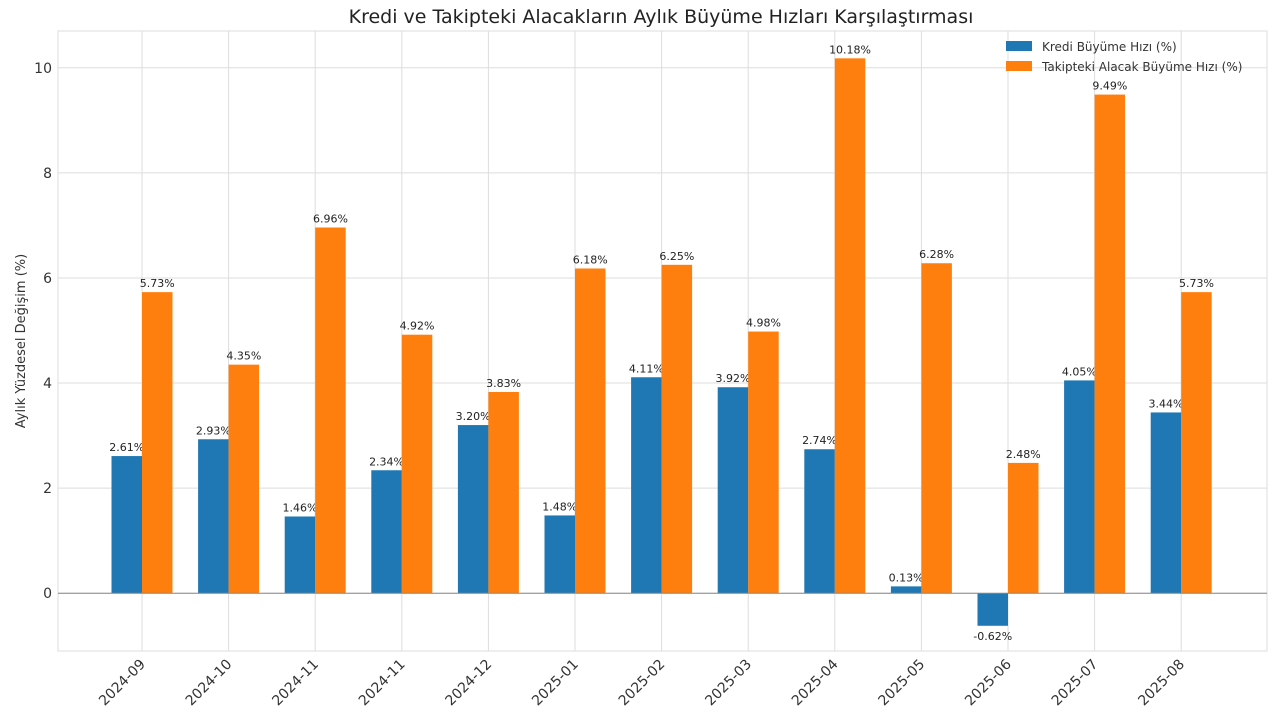  Describe the element at coordinates (503, 383) in the screenshot. I see `data-label: 3.83%` at that location.